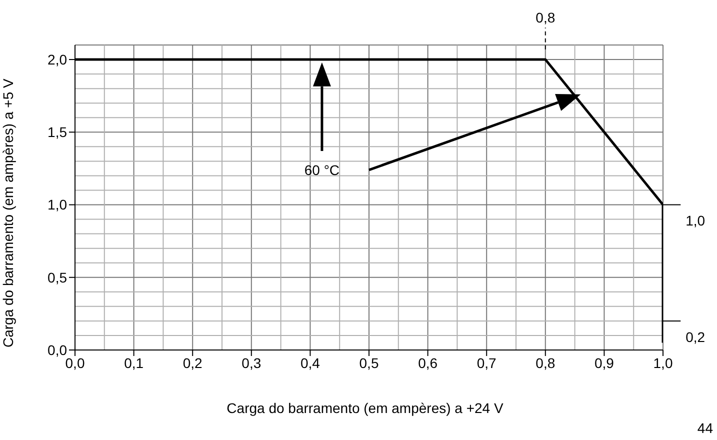  Describe the element at coordinates (58, 132) in the screenshot. I see `y-tick-label: 1,5` at that location.